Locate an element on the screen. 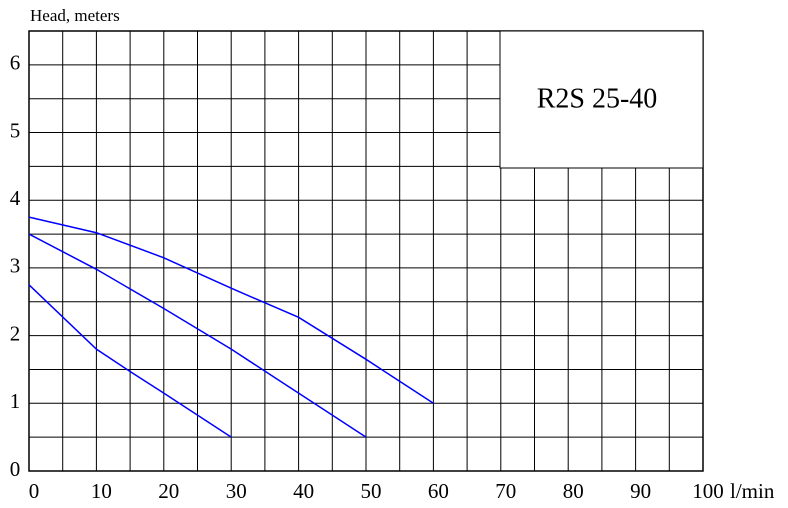 The image size is (788, 508). pump-curve is located at coordinates (130, 361).